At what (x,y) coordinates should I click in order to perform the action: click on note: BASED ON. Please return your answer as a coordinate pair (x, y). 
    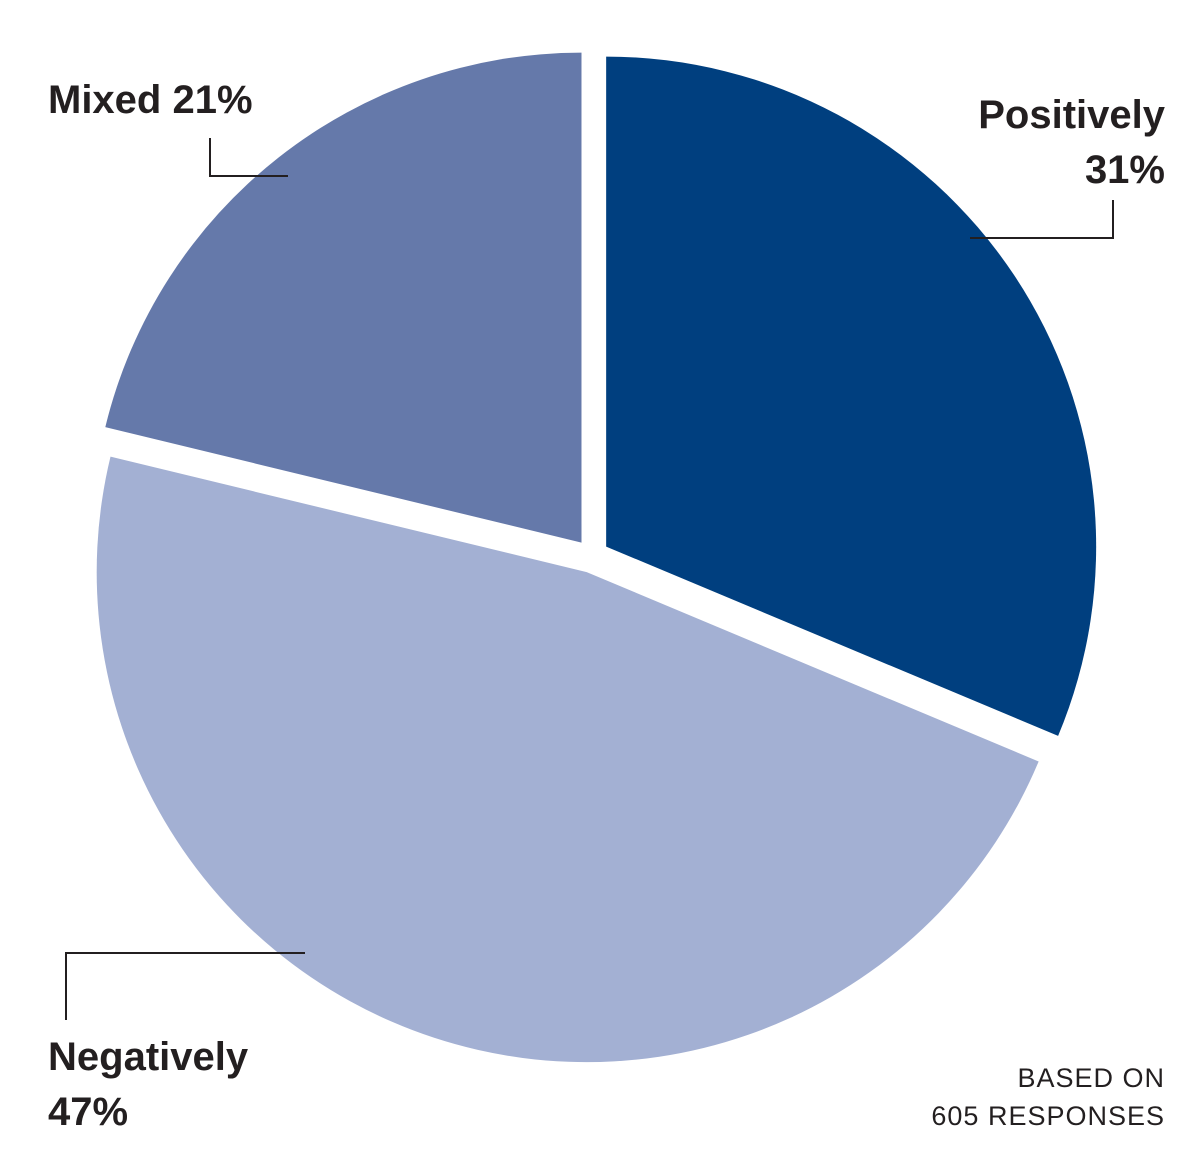
    Looking at the image, I should click on (1091, 1078).